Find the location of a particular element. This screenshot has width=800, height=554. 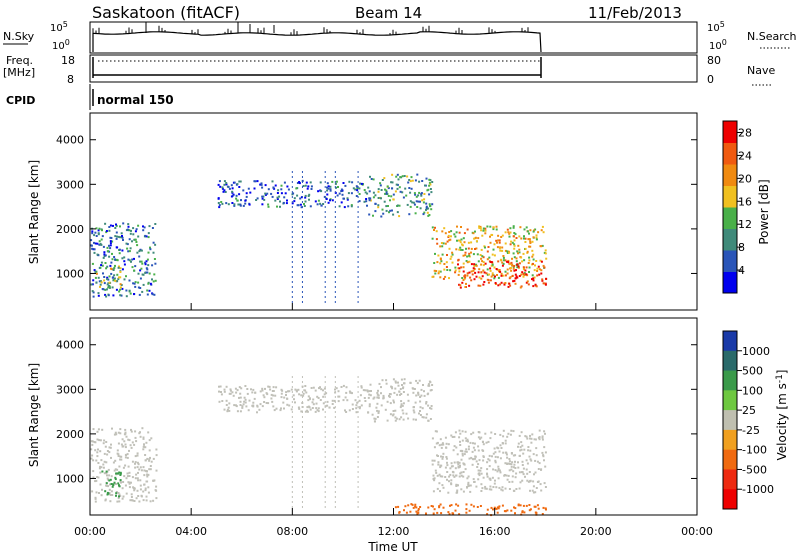

nave-label: Nave is located at coordinates (761, 70).